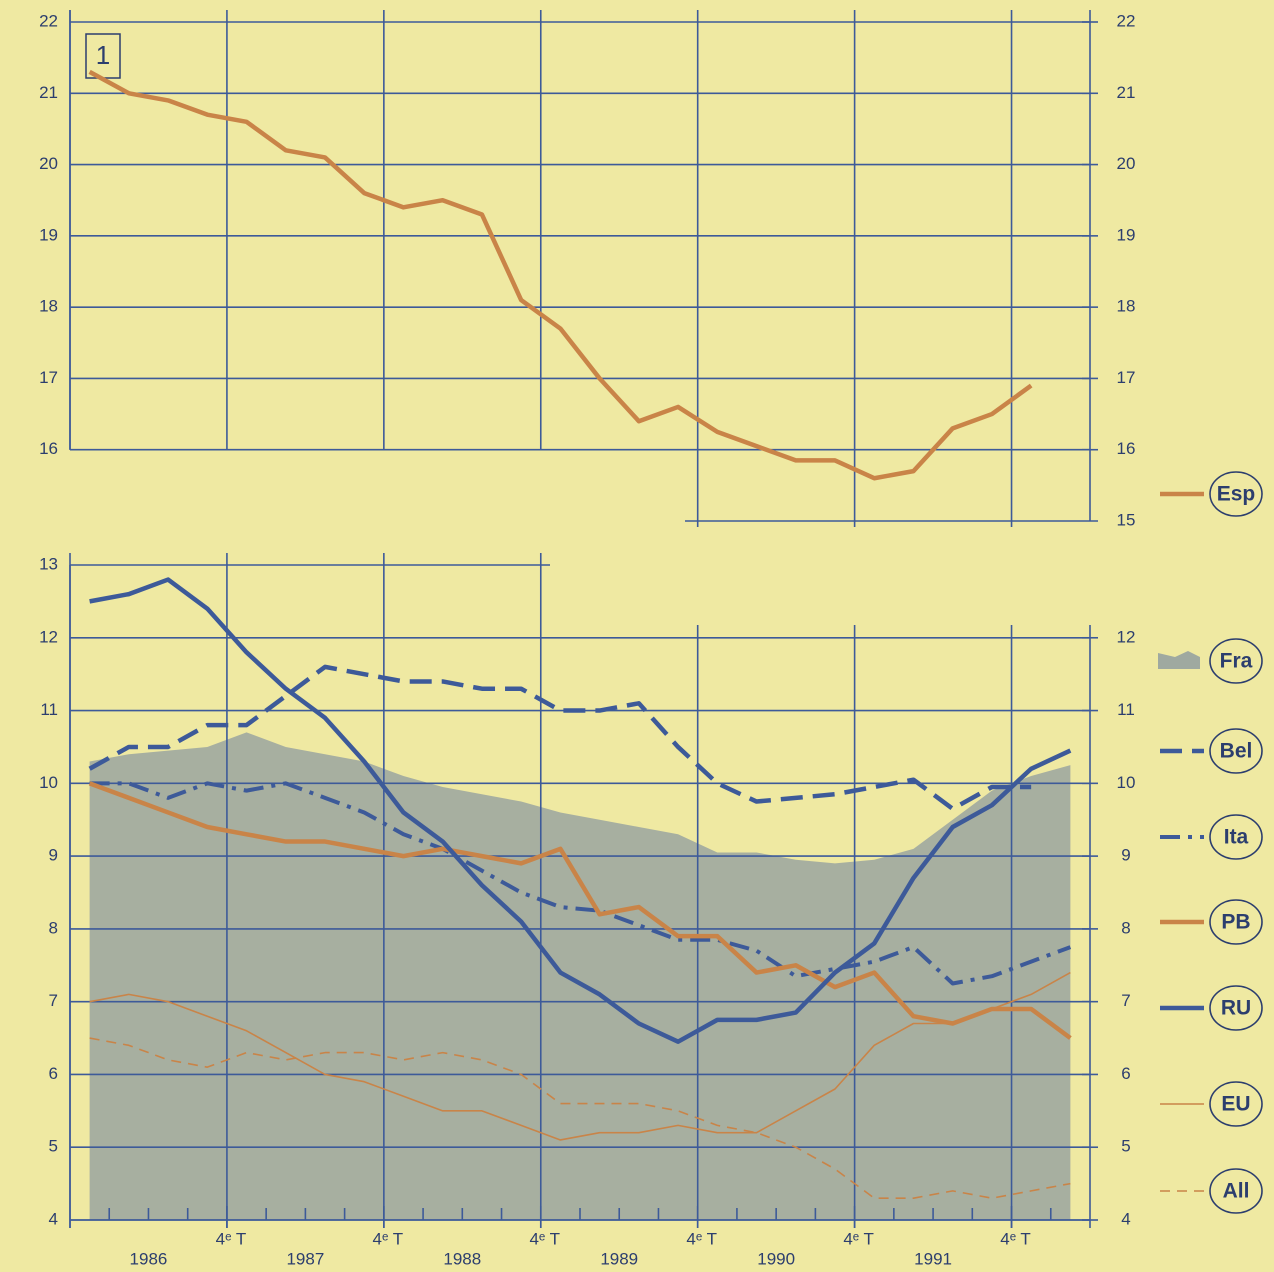 The image size is (1274, 1272). I want to click on y2-tick-label: 21, so click(1126, 92).